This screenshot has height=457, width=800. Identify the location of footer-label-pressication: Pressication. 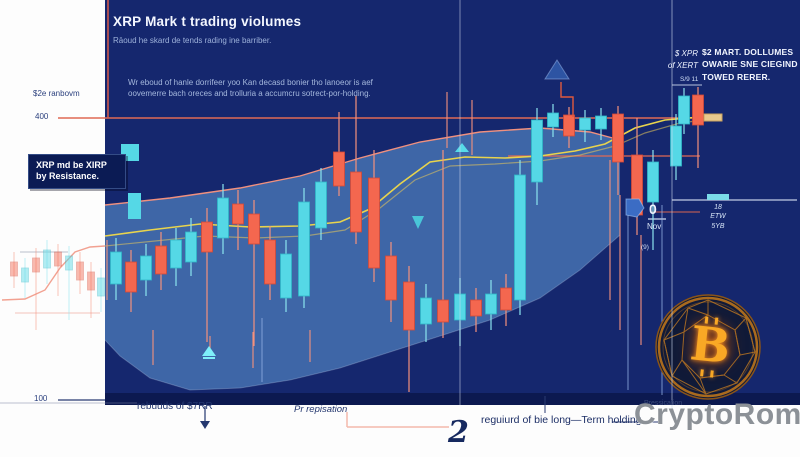
(663, 403).